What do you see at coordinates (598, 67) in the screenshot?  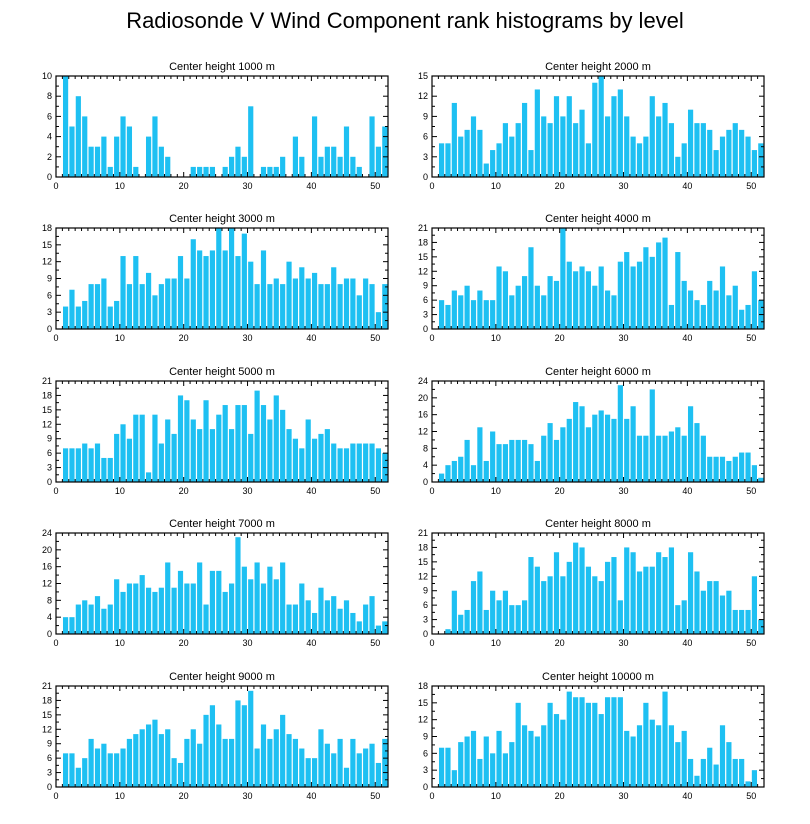 I see `panel-title: Center height 2000 m` at bounding box center [598, 67].